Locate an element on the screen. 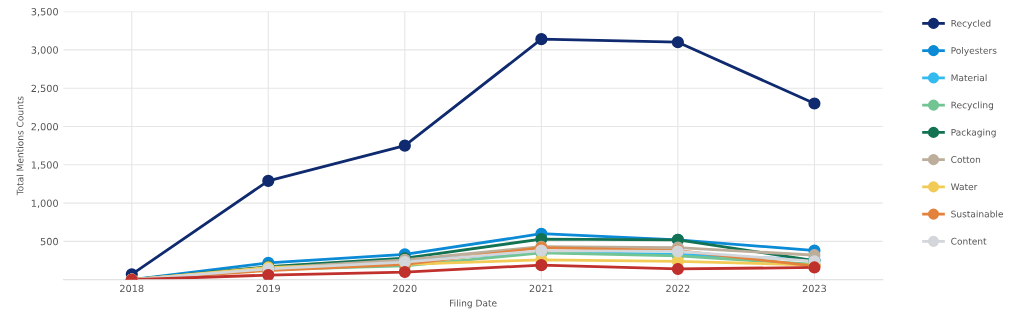 This screenshot has height=331, width=1024. x-tick-label: 2019 is located at coordinates (268, 288).